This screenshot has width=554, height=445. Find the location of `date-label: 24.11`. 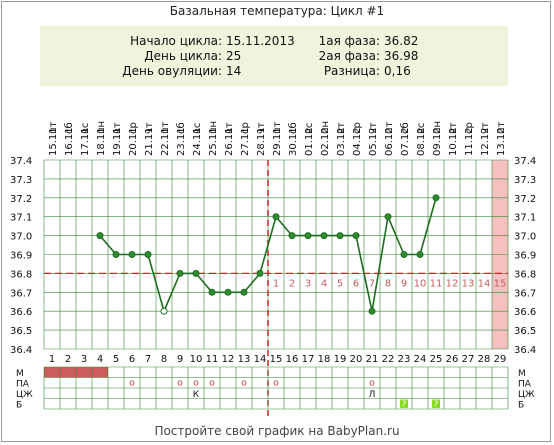

date-label: 24.11 is located at coordinates (197, 141).